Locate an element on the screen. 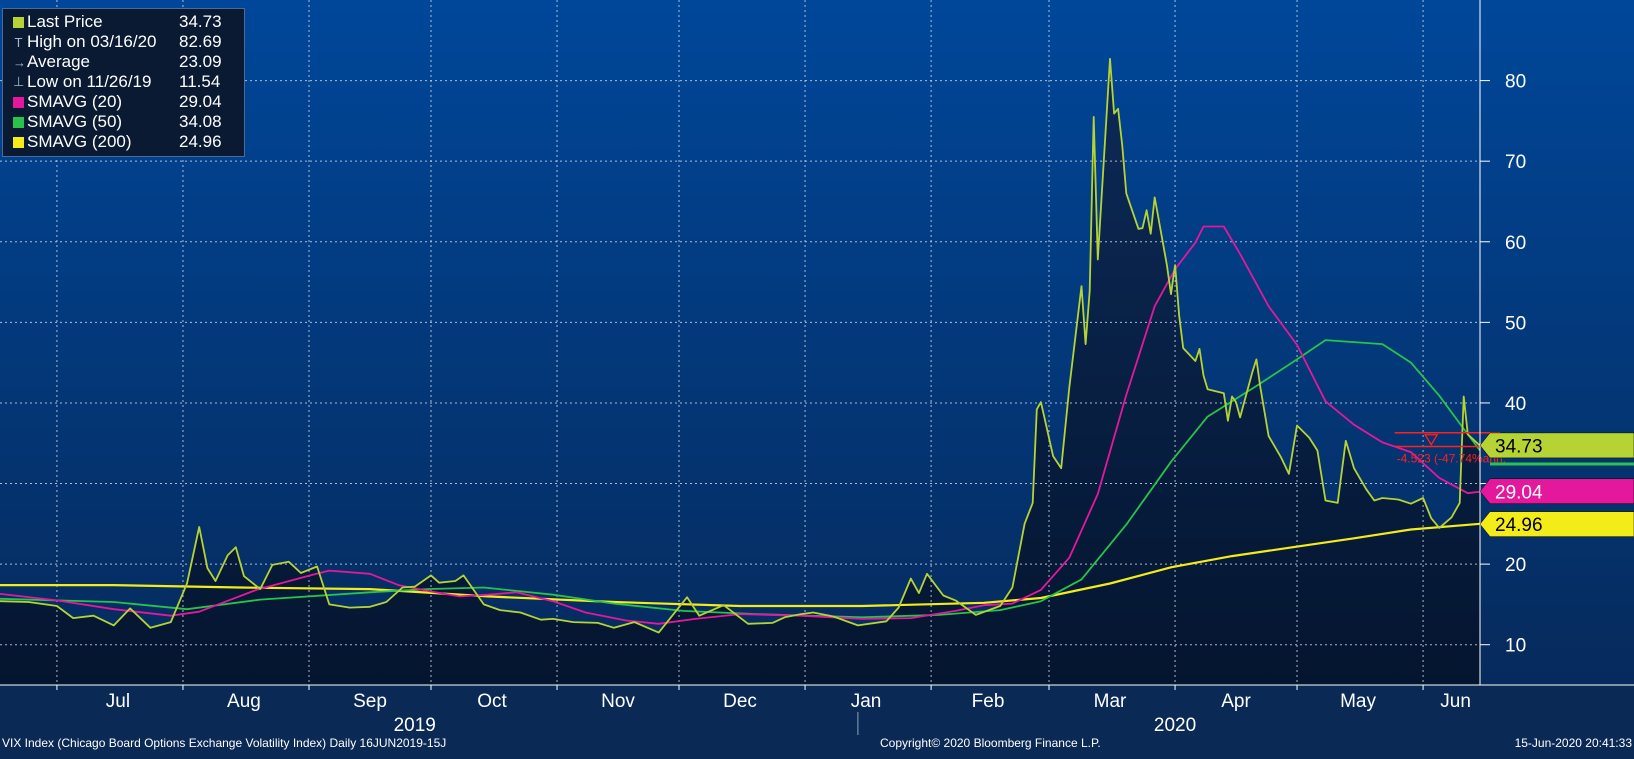 Image resolution: width=1634 pixels, height=759 pixels. legend-row-smavg-50: SMAVG (50) 34.08 is located at coordinates (124, 122).